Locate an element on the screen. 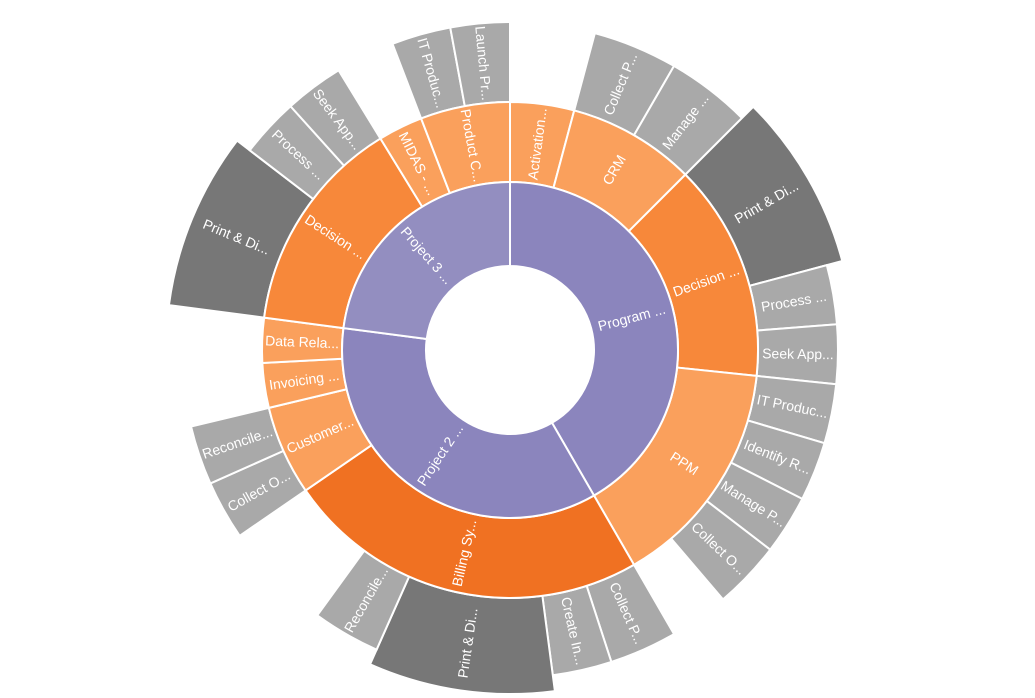 This screenshot has height=698, width=1035. root-sector-label: CFO is located at coordinates (510, 350).